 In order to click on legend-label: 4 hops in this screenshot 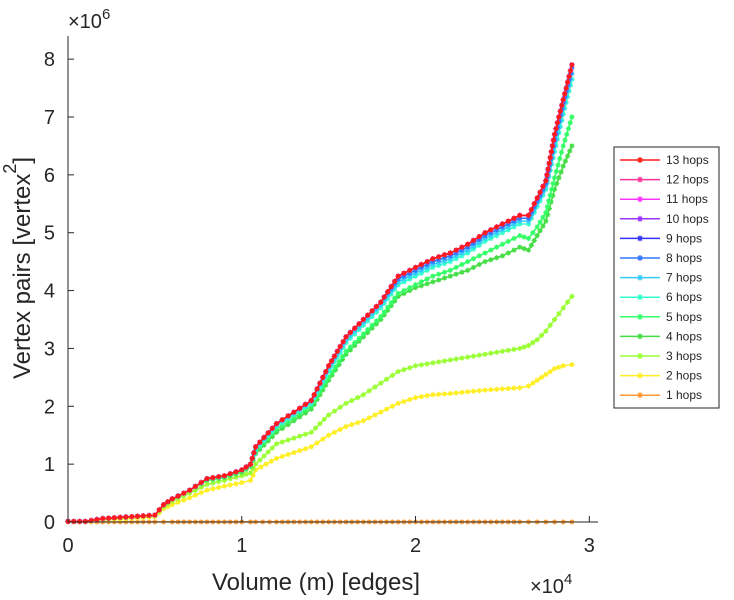, I will do `click(684, 336)`.